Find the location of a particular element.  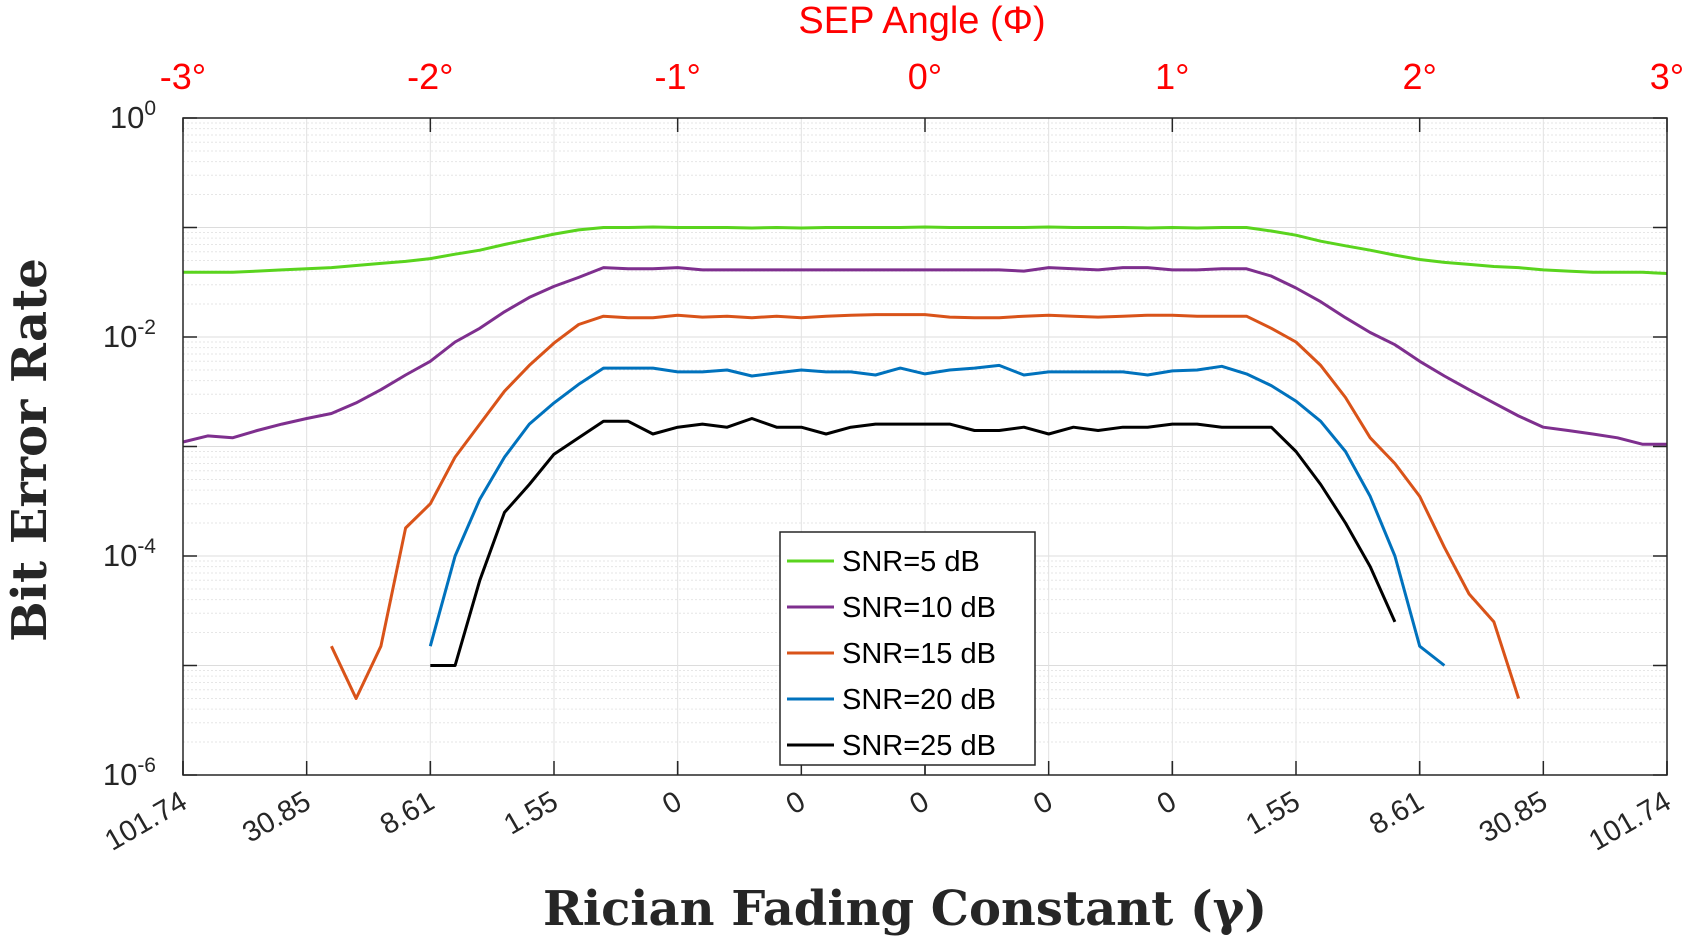

top-tick-label: 3° is located at coordinates (1667, 76).